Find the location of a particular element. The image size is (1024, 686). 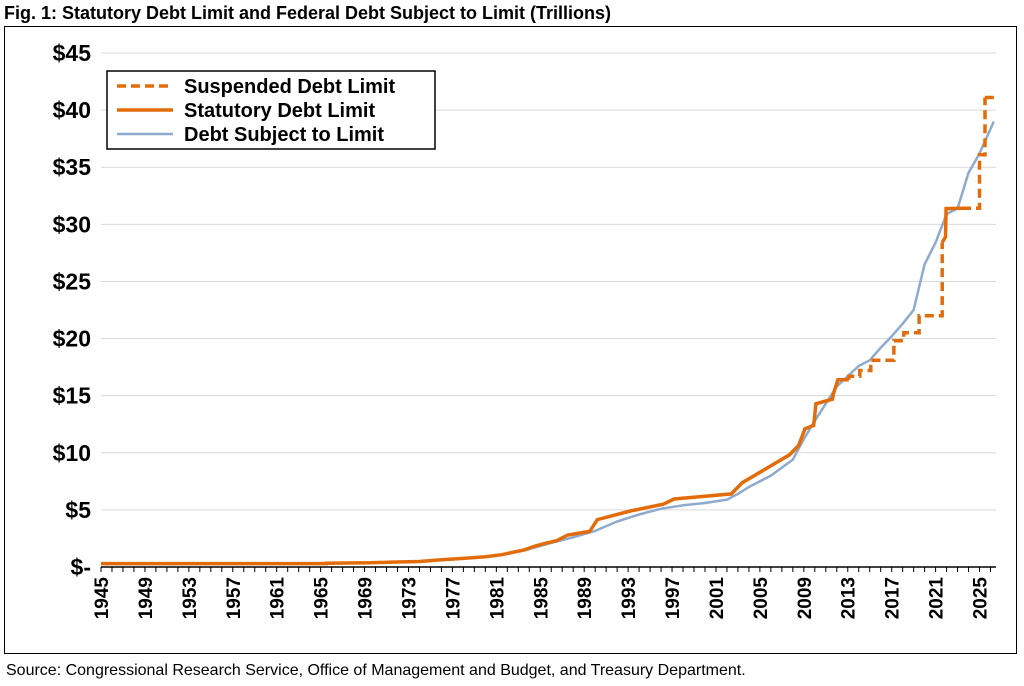

x-tick-label: 1953 is located at coordinates (190, 598).